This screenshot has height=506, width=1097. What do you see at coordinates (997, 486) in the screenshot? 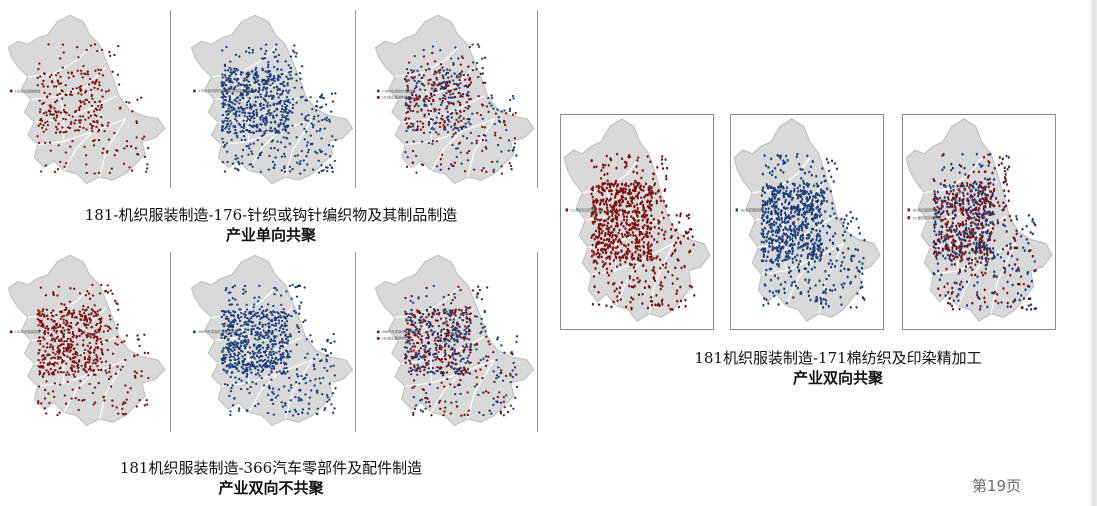
I see `page-number: 第19页` at bounding box center [997, 486].